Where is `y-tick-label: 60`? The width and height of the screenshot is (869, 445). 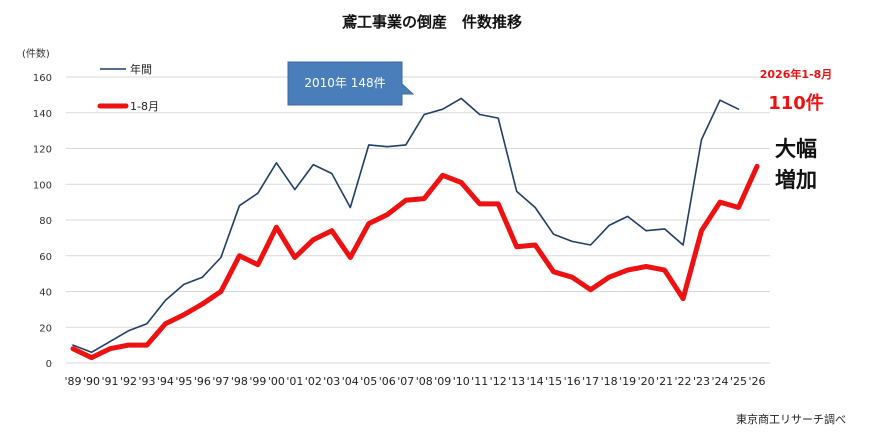
y-tick-label: 60 is located at coordinates (45, 257).